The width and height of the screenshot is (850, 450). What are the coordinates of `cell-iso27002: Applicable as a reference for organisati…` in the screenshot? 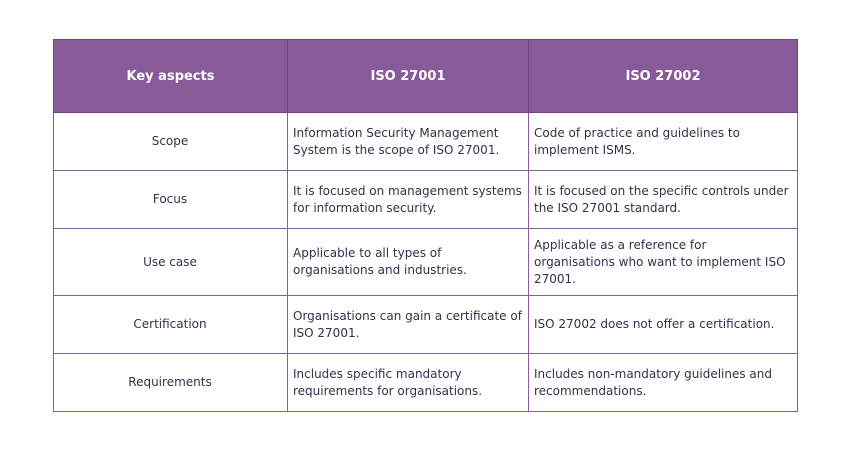 It's located at (663, 262).